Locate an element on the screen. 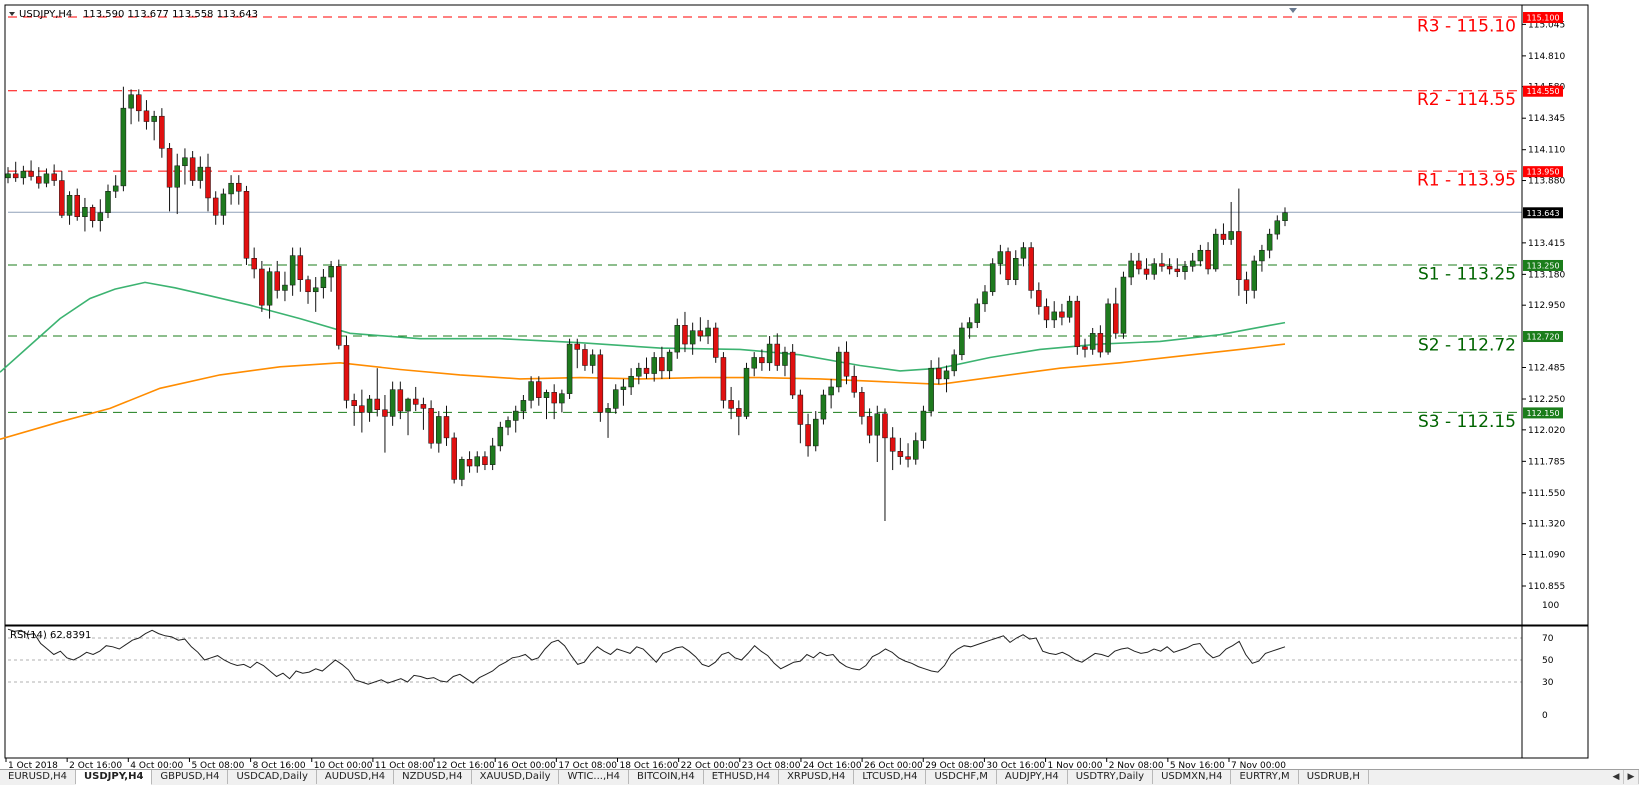  chart-tab: XAUUSD,Daily is located at coordinates (516, 777).